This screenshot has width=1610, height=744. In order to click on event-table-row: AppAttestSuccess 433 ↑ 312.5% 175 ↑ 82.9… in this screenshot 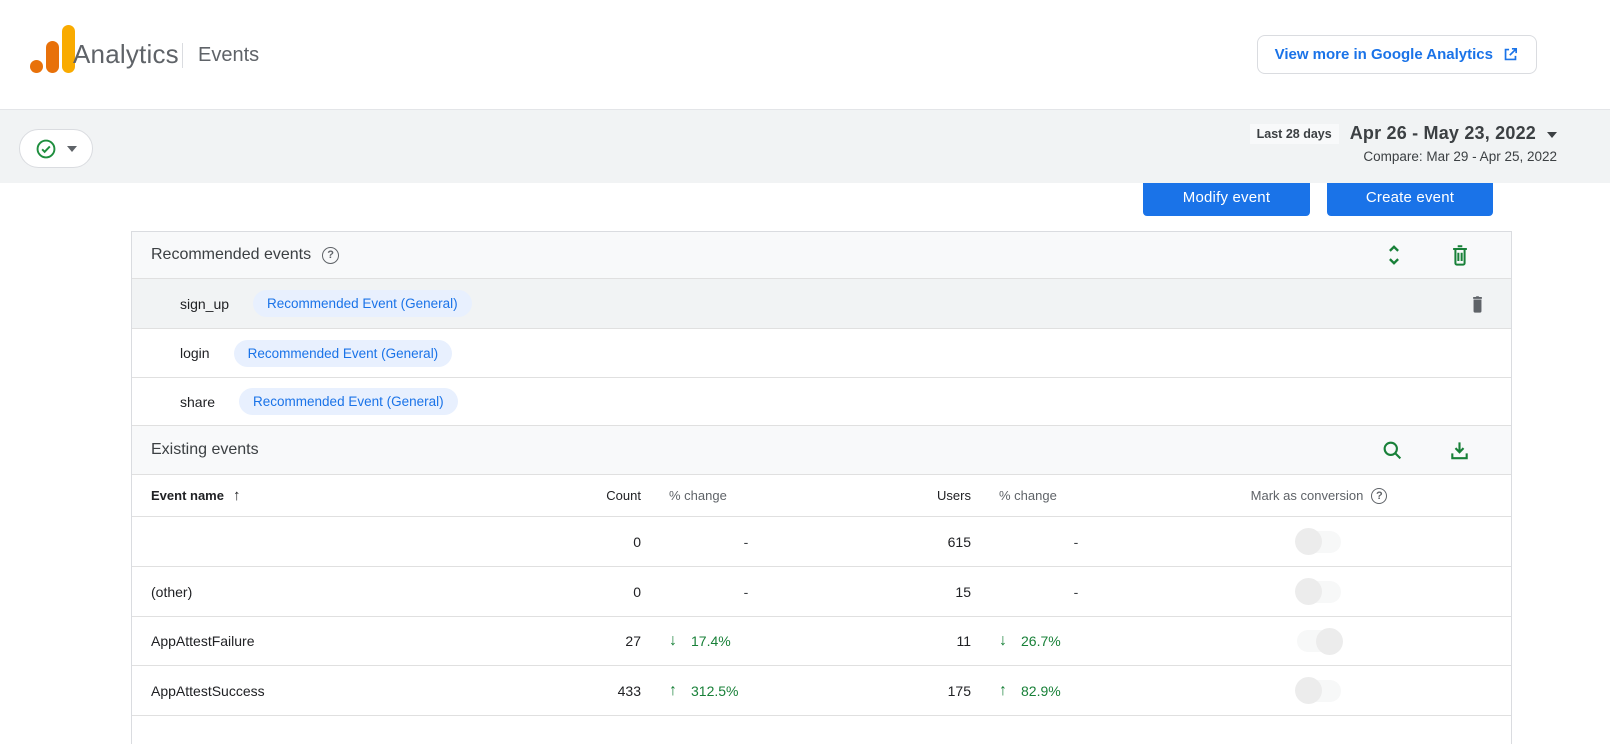, I will do `click(821, 691)`.